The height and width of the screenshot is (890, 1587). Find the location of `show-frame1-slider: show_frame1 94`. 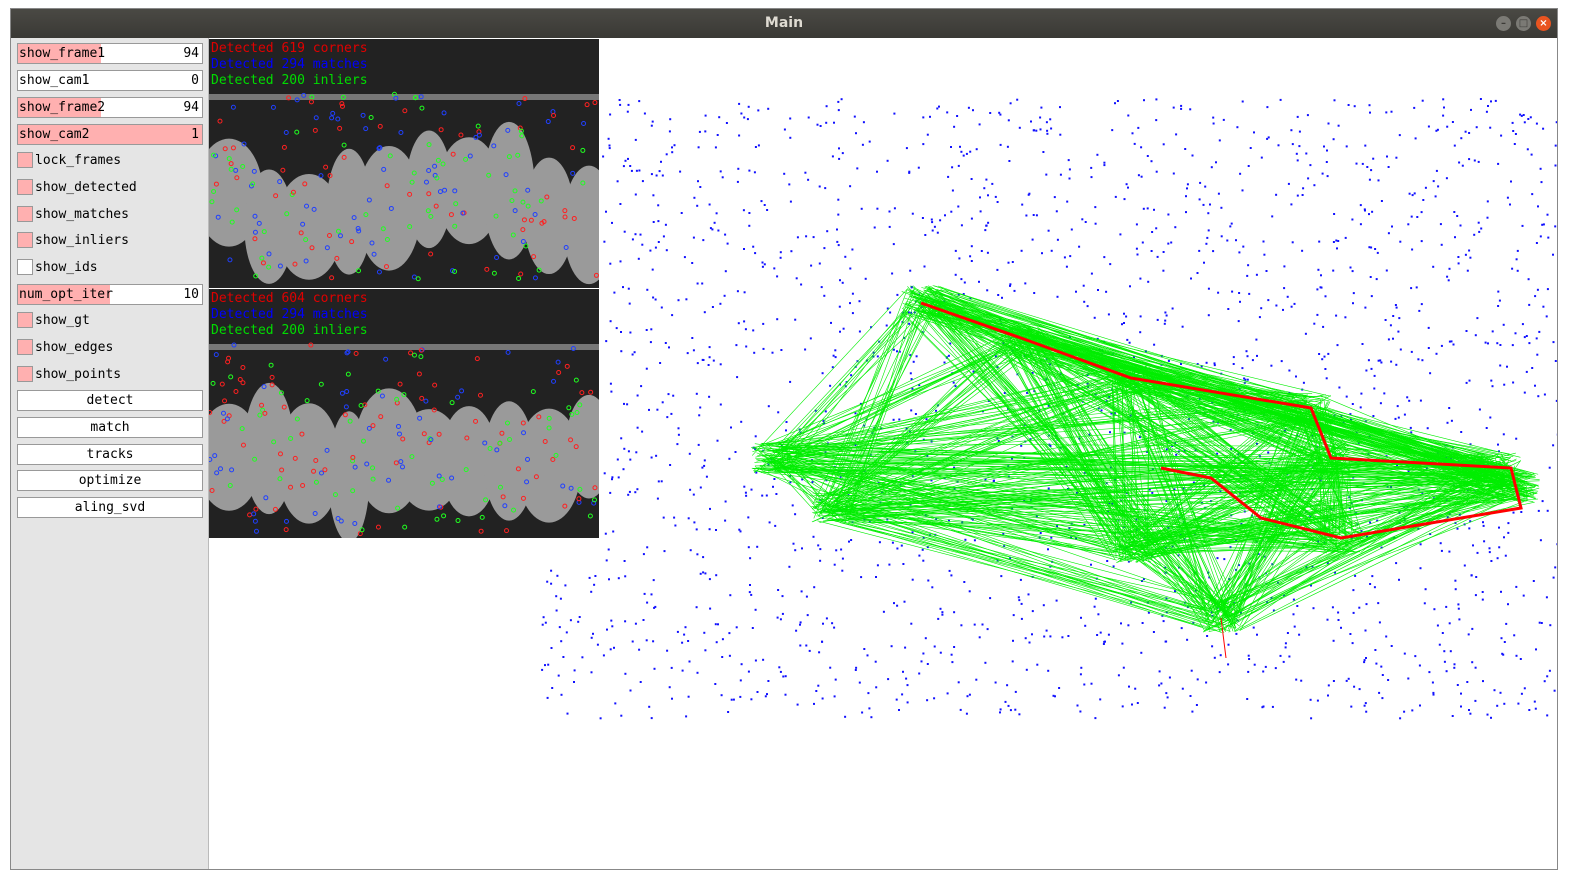

show-frame1-slider: show_frame1 94 is located at coordinates (110, 53).